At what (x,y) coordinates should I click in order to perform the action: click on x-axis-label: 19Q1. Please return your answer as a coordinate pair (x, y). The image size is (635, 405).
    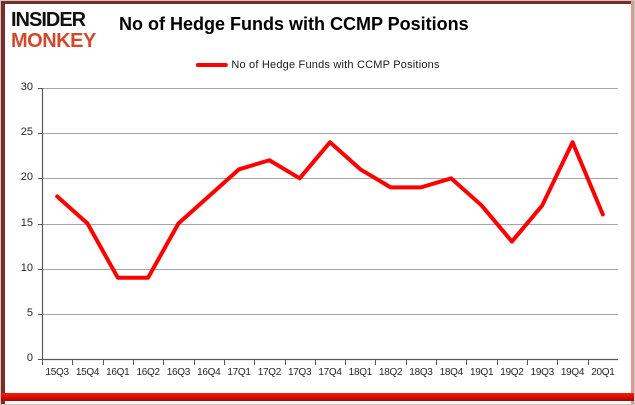
    Looking at the image, I should click on (481, 372).